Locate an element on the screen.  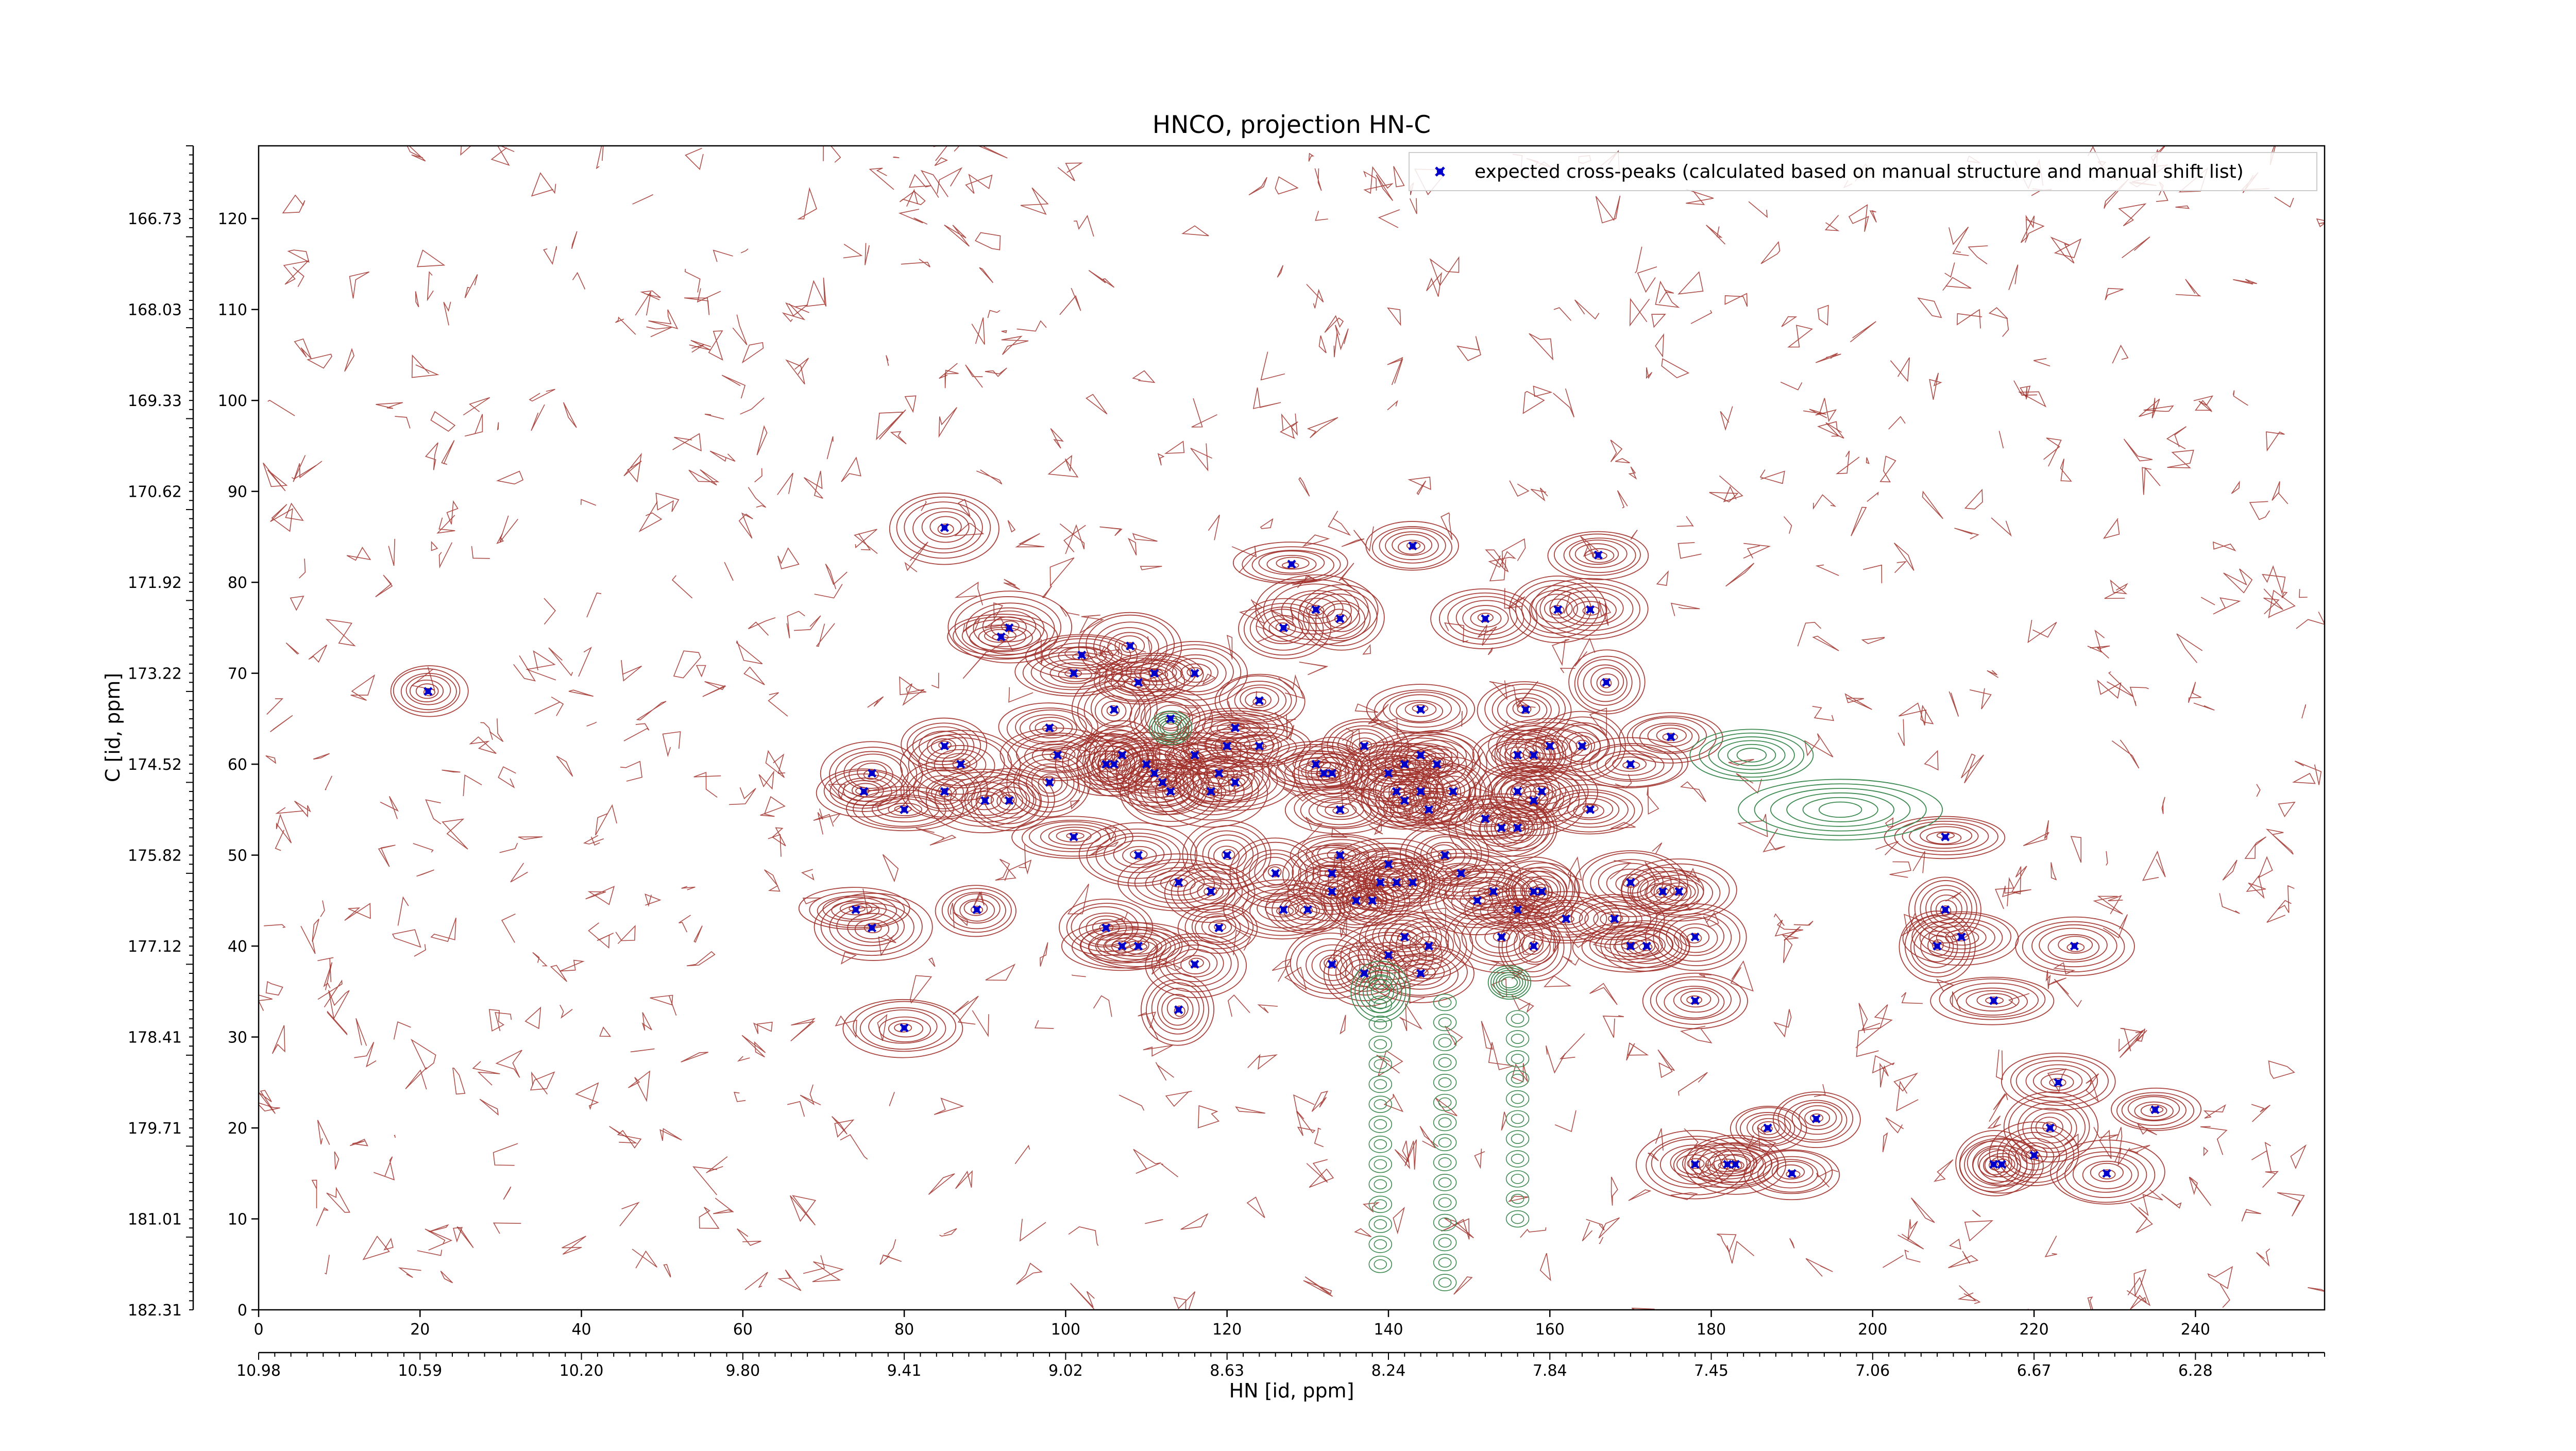
negative-contour is located at coordinates (1752, 755).